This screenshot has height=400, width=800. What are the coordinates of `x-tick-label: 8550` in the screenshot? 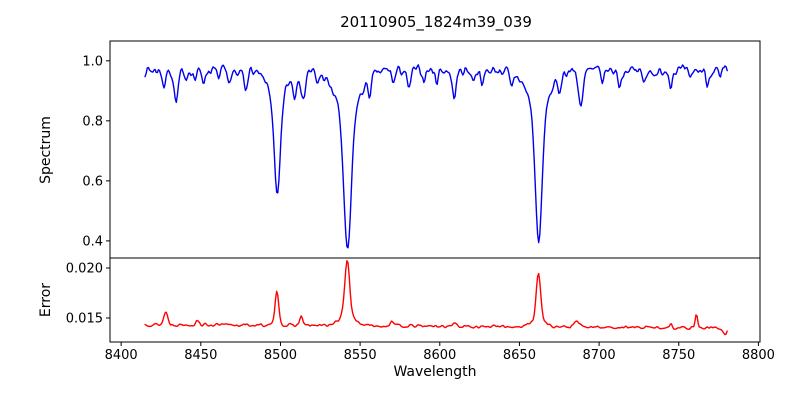 It's located at (360, 355).